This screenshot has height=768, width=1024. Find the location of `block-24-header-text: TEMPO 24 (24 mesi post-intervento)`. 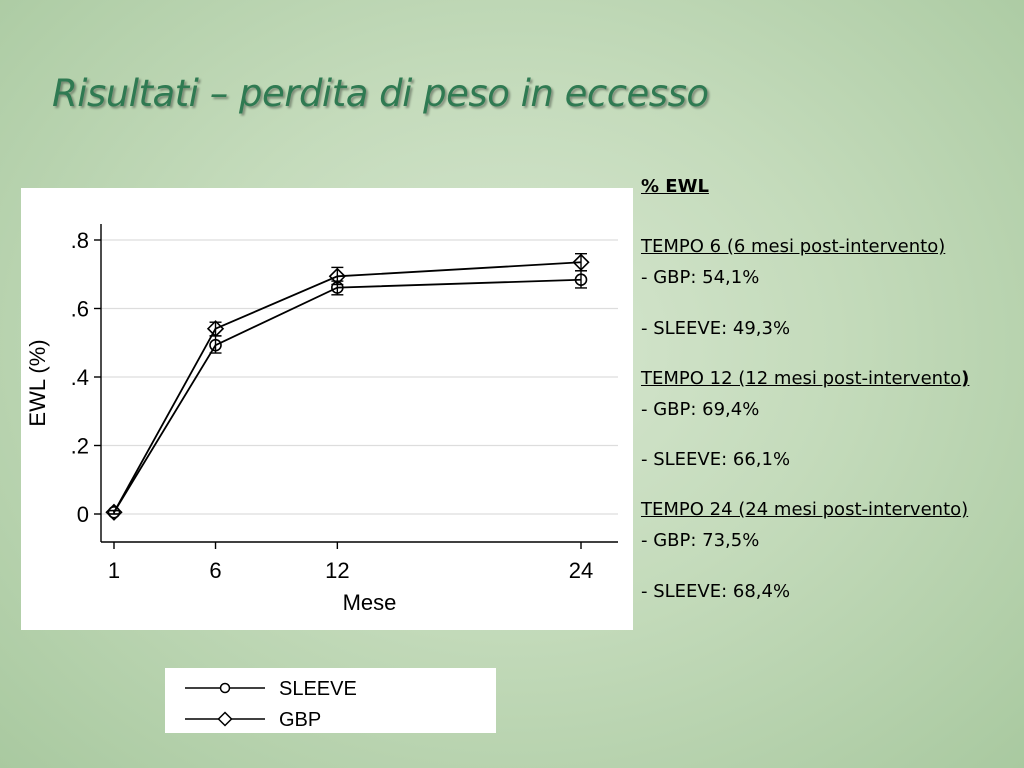

block-24-header-text: TEMPO 24 (24 mesi post-intervento) is located at coordinates (805, 509).